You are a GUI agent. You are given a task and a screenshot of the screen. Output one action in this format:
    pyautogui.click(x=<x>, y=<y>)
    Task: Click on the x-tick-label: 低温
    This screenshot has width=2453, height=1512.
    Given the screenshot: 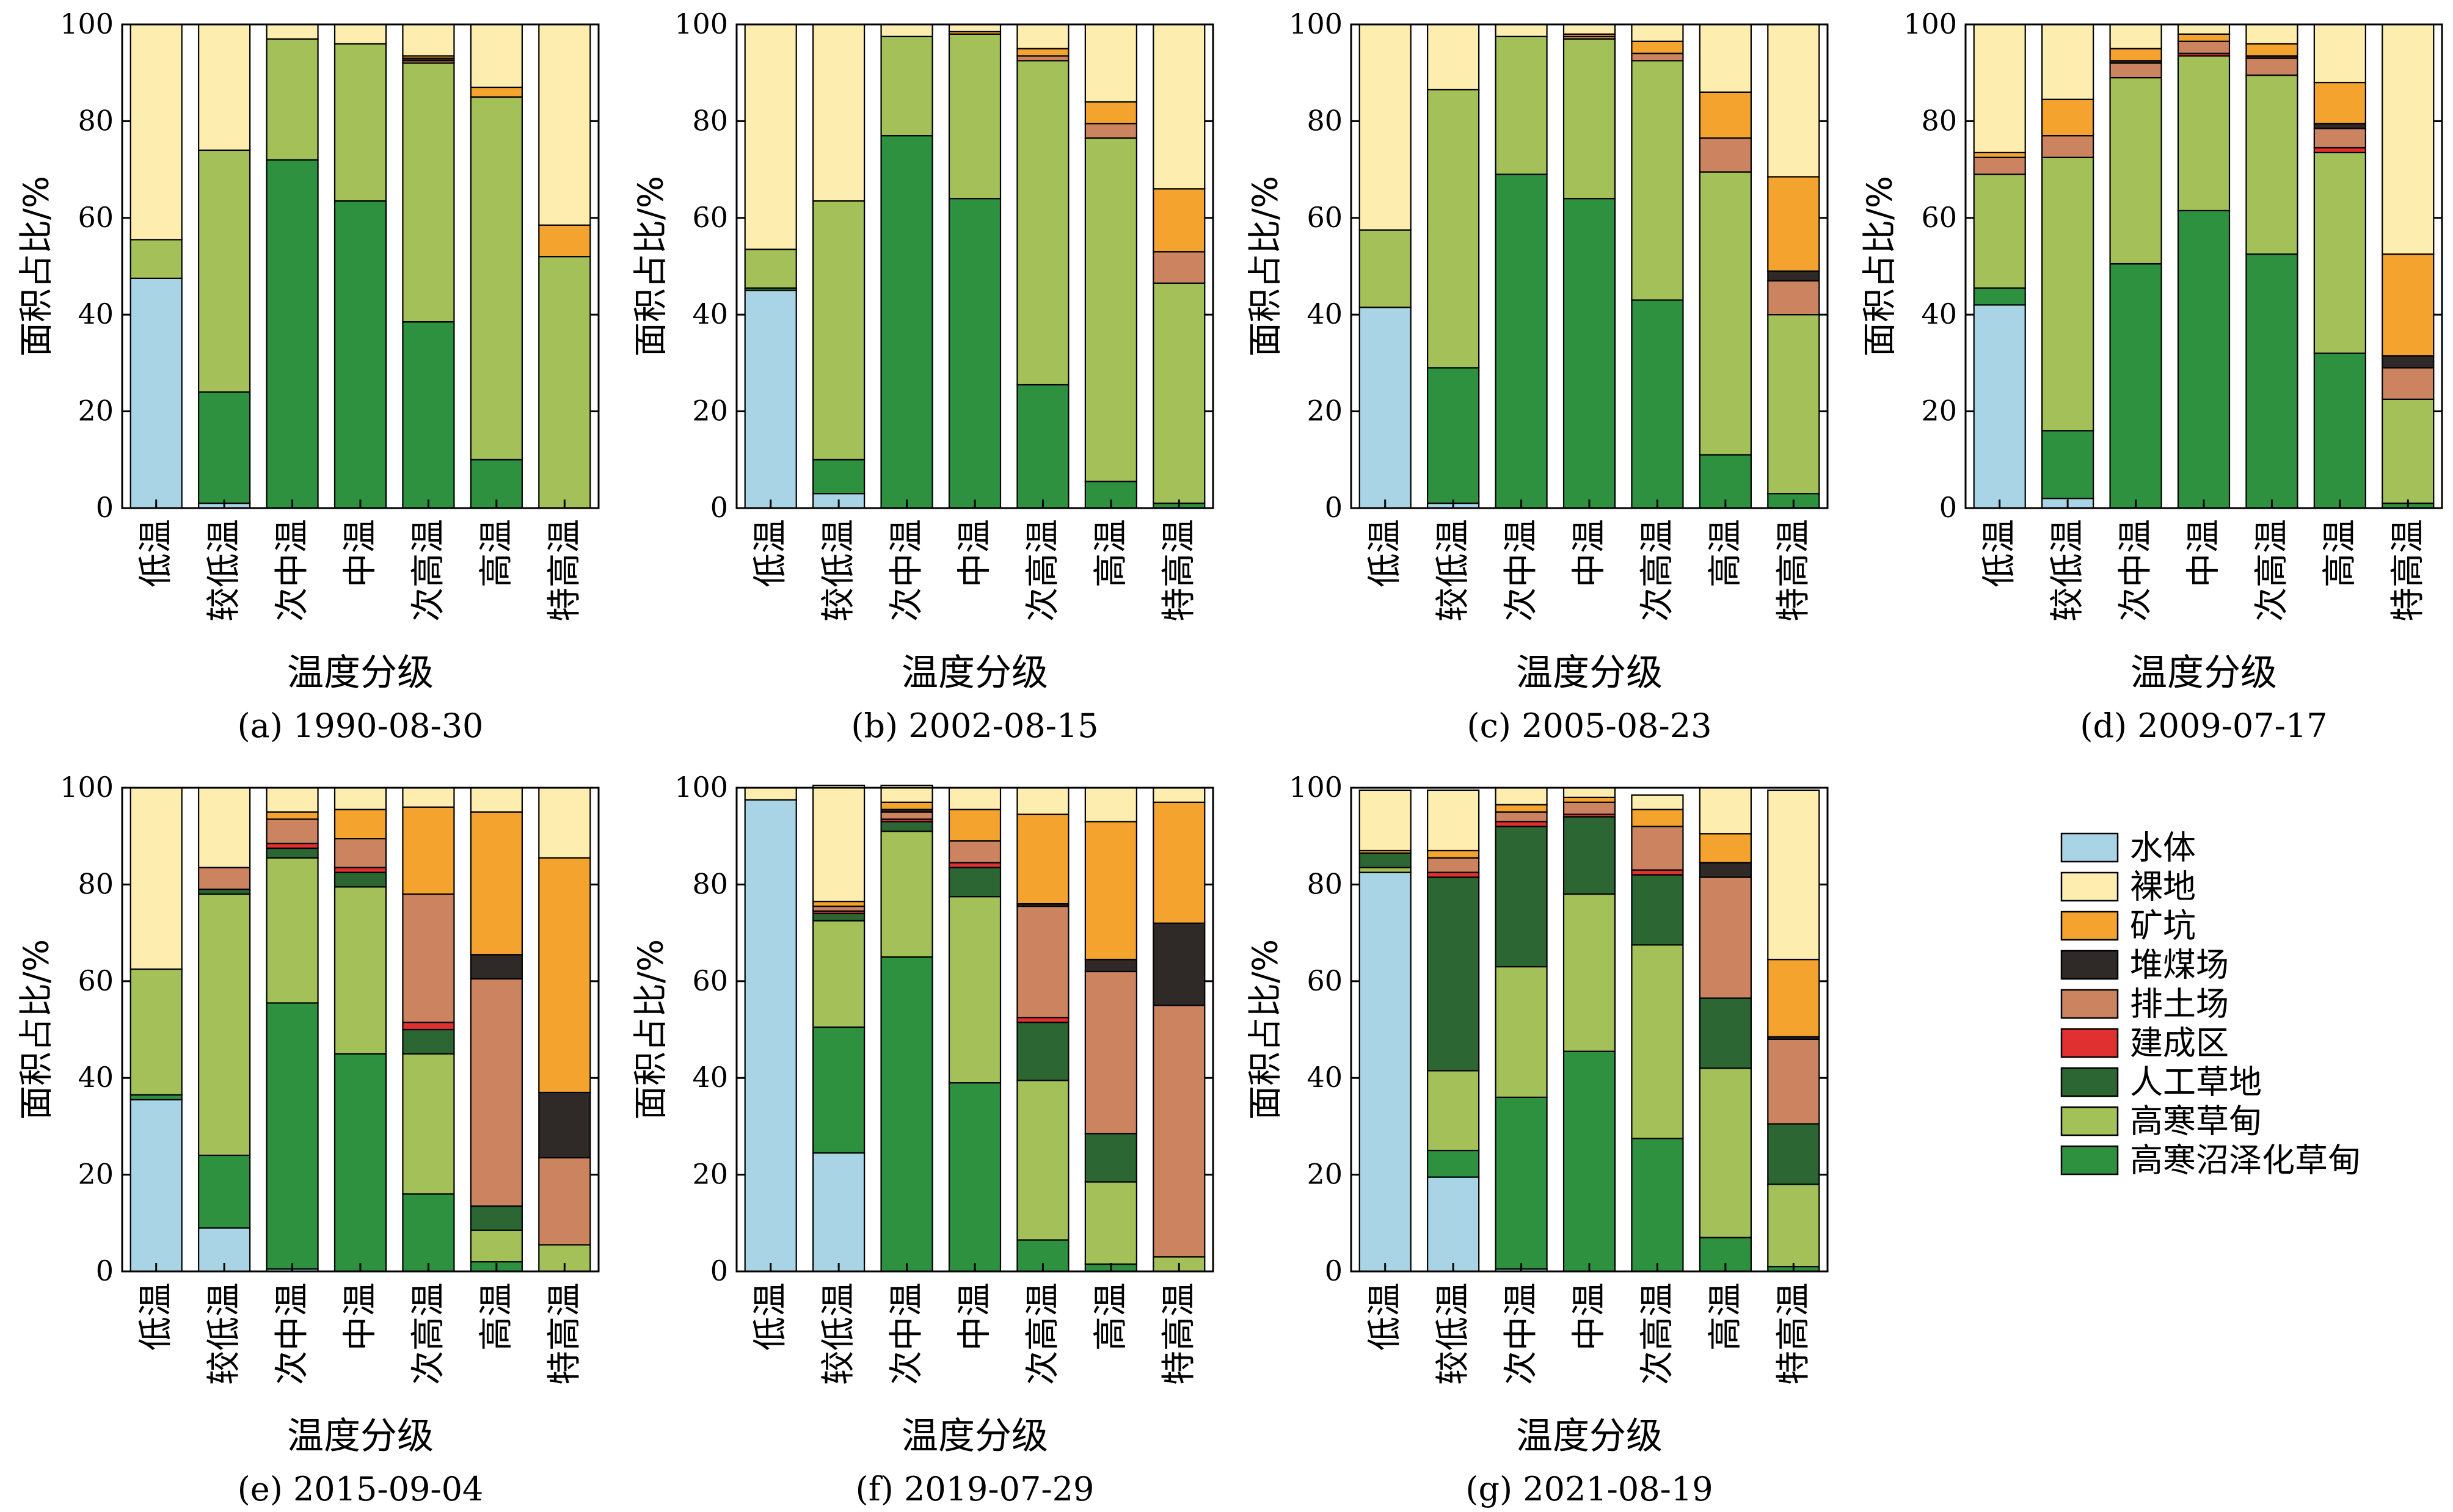 What is the action you would take?
    pyautogui.click(x=156, y=553)
    